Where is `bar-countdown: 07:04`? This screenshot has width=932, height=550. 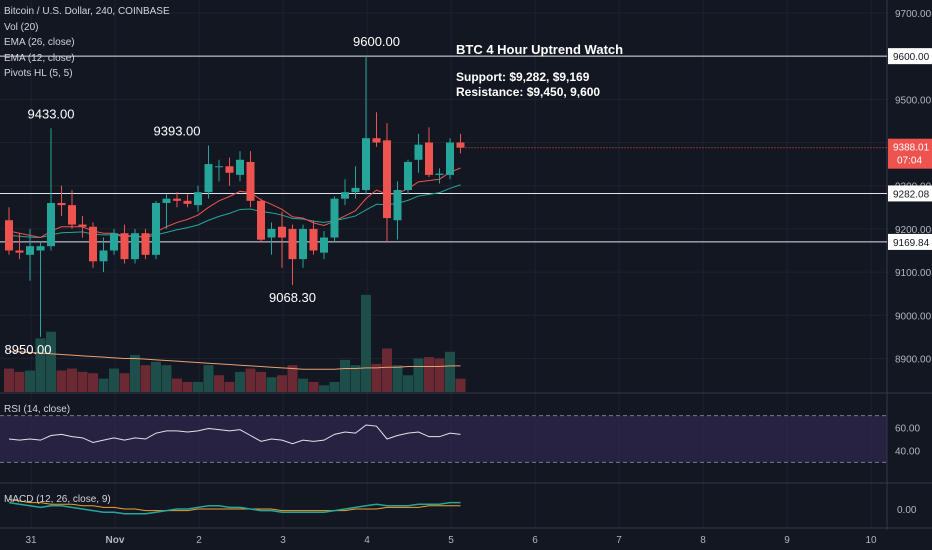
bar-countdown: 07:04 is located at coordinates (909, 161).